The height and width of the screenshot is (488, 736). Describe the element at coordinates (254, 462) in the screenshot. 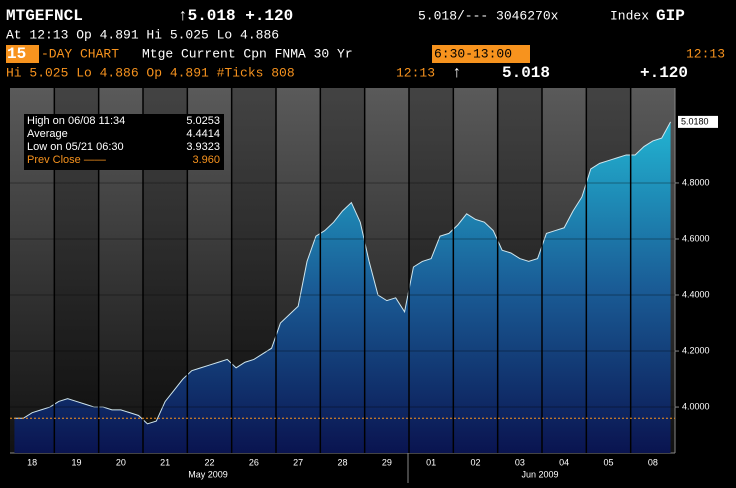

I see `x-tick-label: 26` at that location.